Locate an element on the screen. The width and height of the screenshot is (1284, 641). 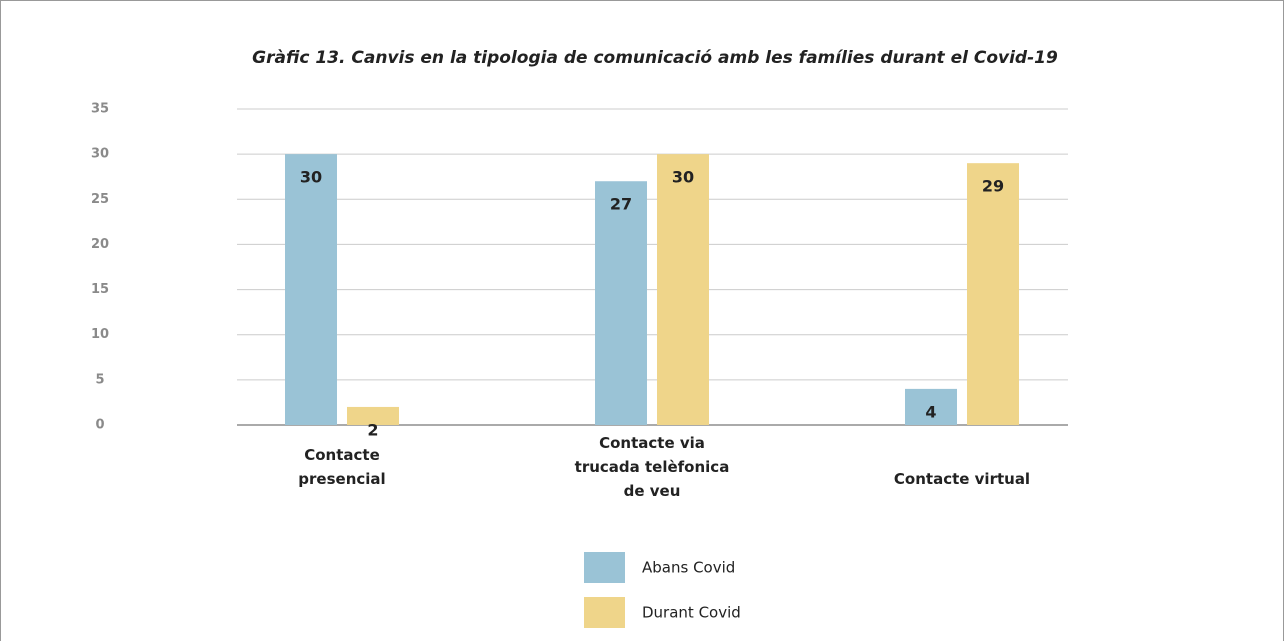
y-tick-label: 20 is located at coordinates (100, 244).